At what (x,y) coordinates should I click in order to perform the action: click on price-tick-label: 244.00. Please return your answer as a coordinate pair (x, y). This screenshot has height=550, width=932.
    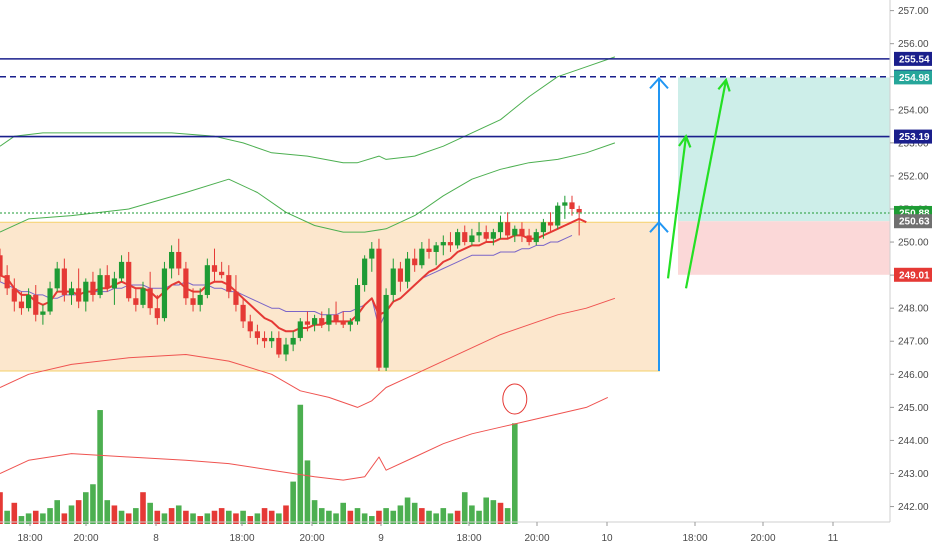
    Looking at the image, I should click on (913, 441).